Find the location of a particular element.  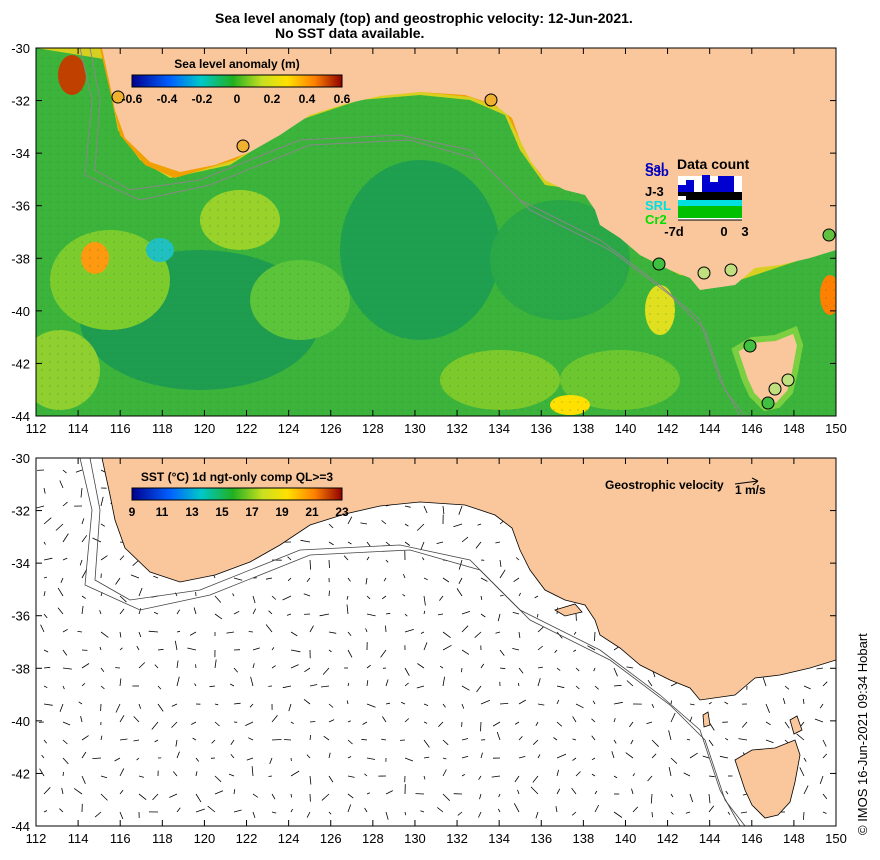

x-tick-label: 112 is located at coordinates (36, 838).